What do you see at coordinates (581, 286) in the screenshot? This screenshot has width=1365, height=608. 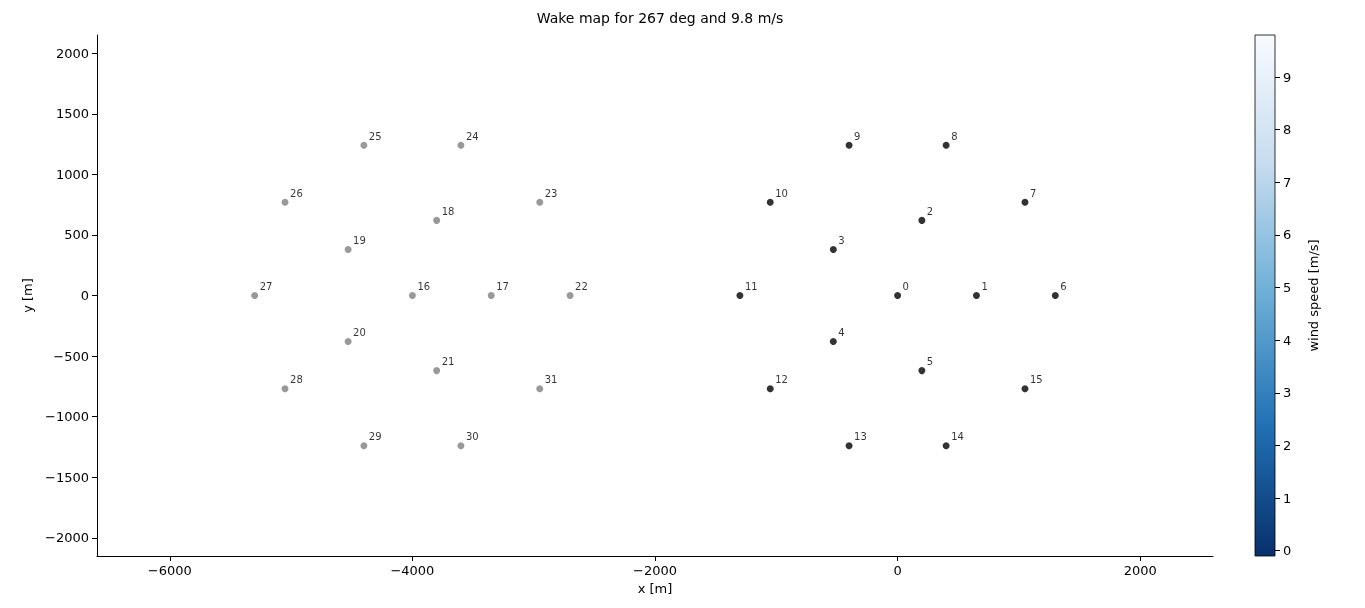 I see `annotation: 22` at bounding box center [581, 286].